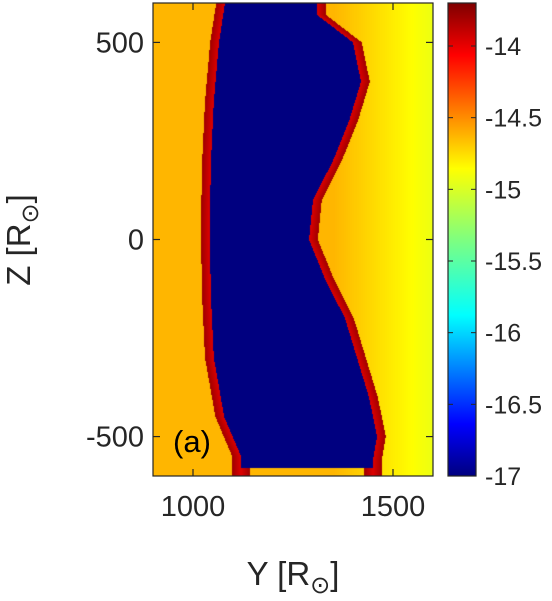 Image resolution: width=552 pixels, height=601 pixels. What do you see at coordinates (320, 585) in the screenshot?
I see `x-axis-title-sub: ⊙` at bounding box center [320, 585].